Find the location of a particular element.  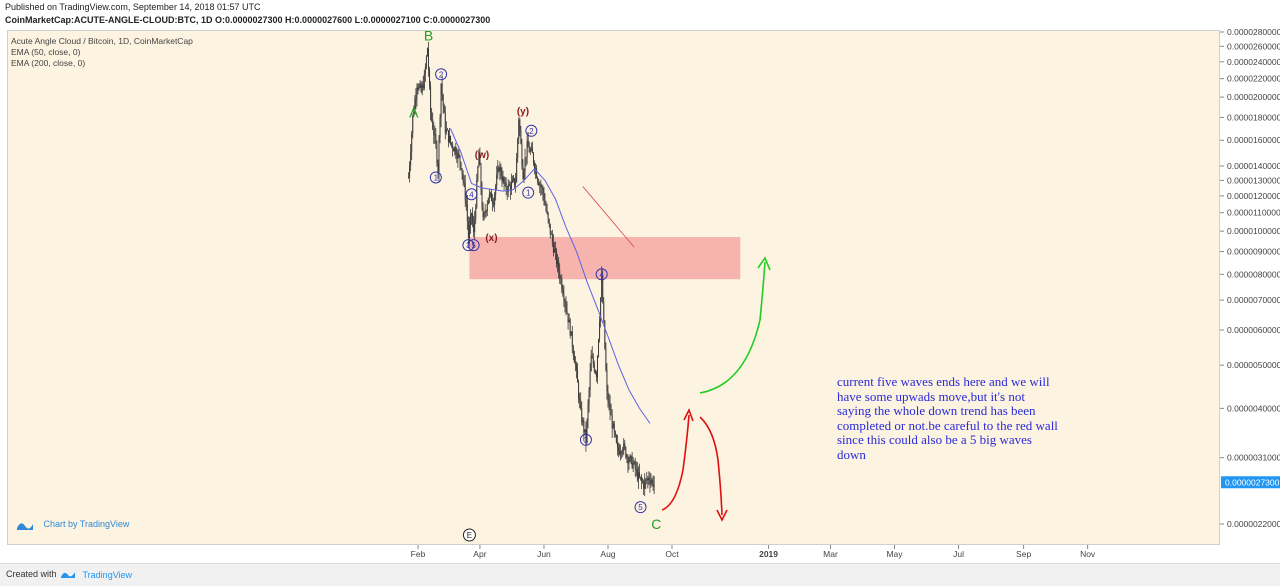

badge-label: Chart by TradingView is located at coordinates (86, 524).